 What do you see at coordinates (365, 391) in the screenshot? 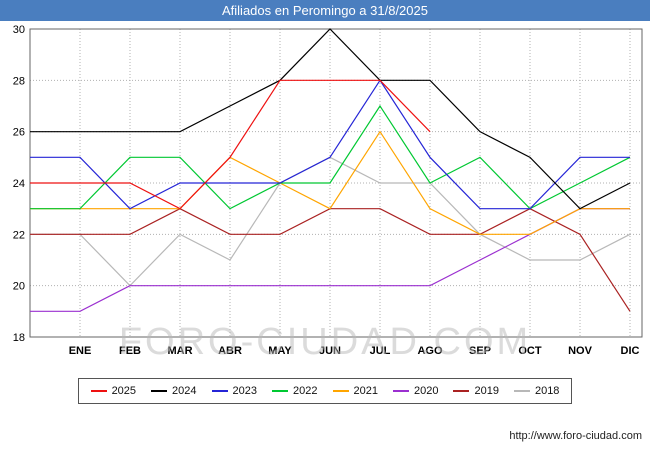
I see `legend-label-2021: 2021` at bounding box center [365, 391].